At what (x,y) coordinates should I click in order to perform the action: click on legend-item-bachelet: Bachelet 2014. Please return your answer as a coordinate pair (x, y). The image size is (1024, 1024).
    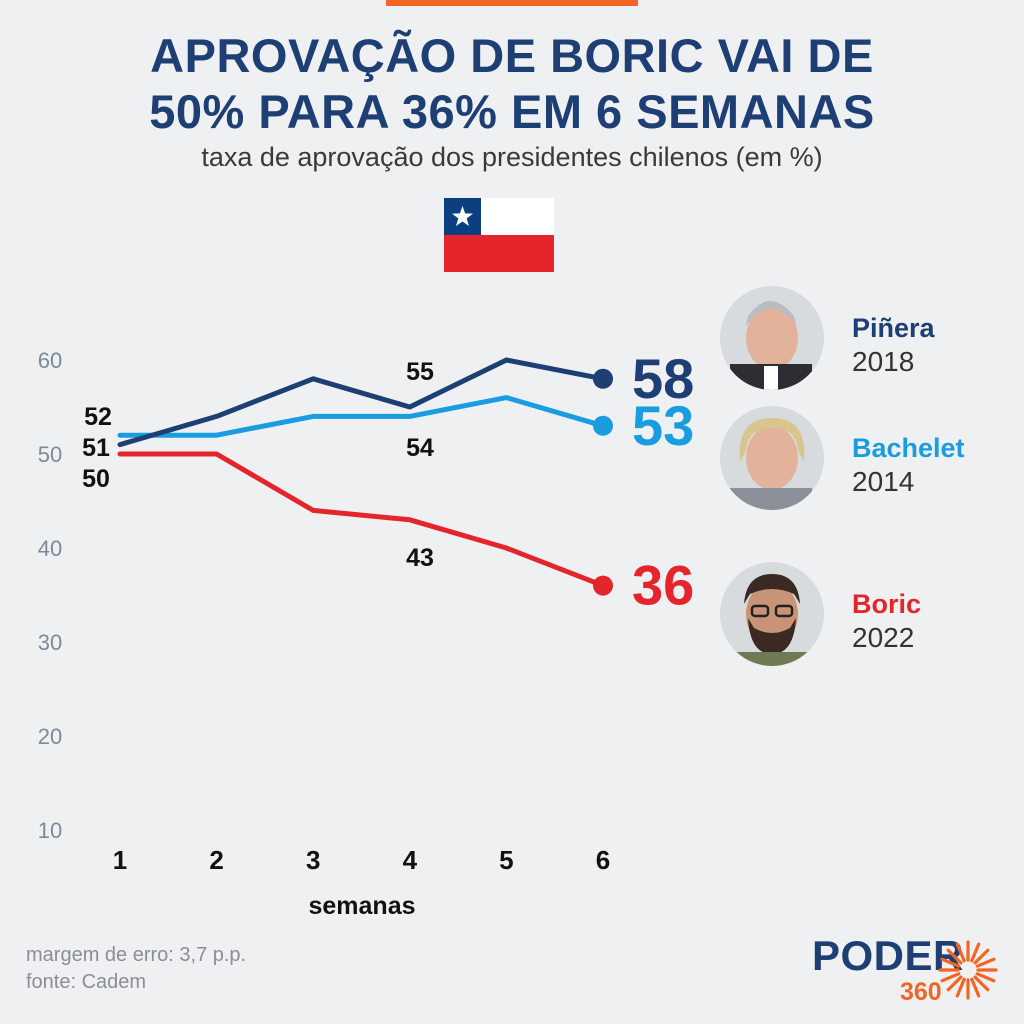
    Looking at the image, I should click on (908, 466).